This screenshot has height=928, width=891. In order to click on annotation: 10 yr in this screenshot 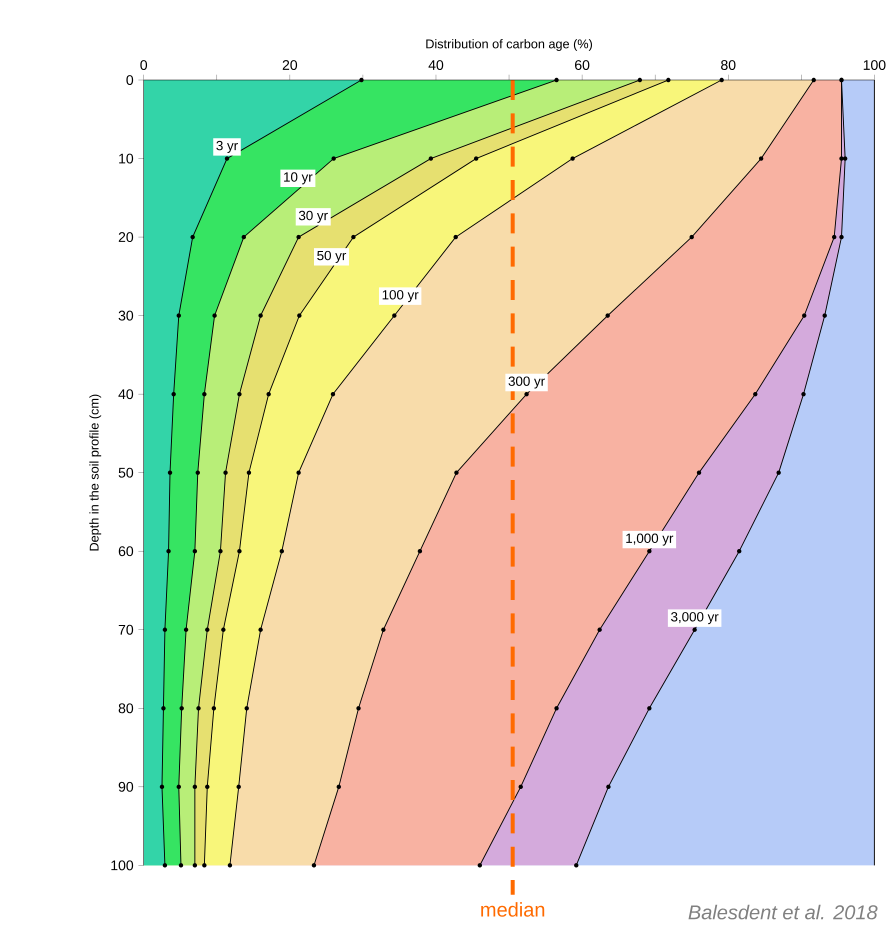, I will do `click(298, 178)`.